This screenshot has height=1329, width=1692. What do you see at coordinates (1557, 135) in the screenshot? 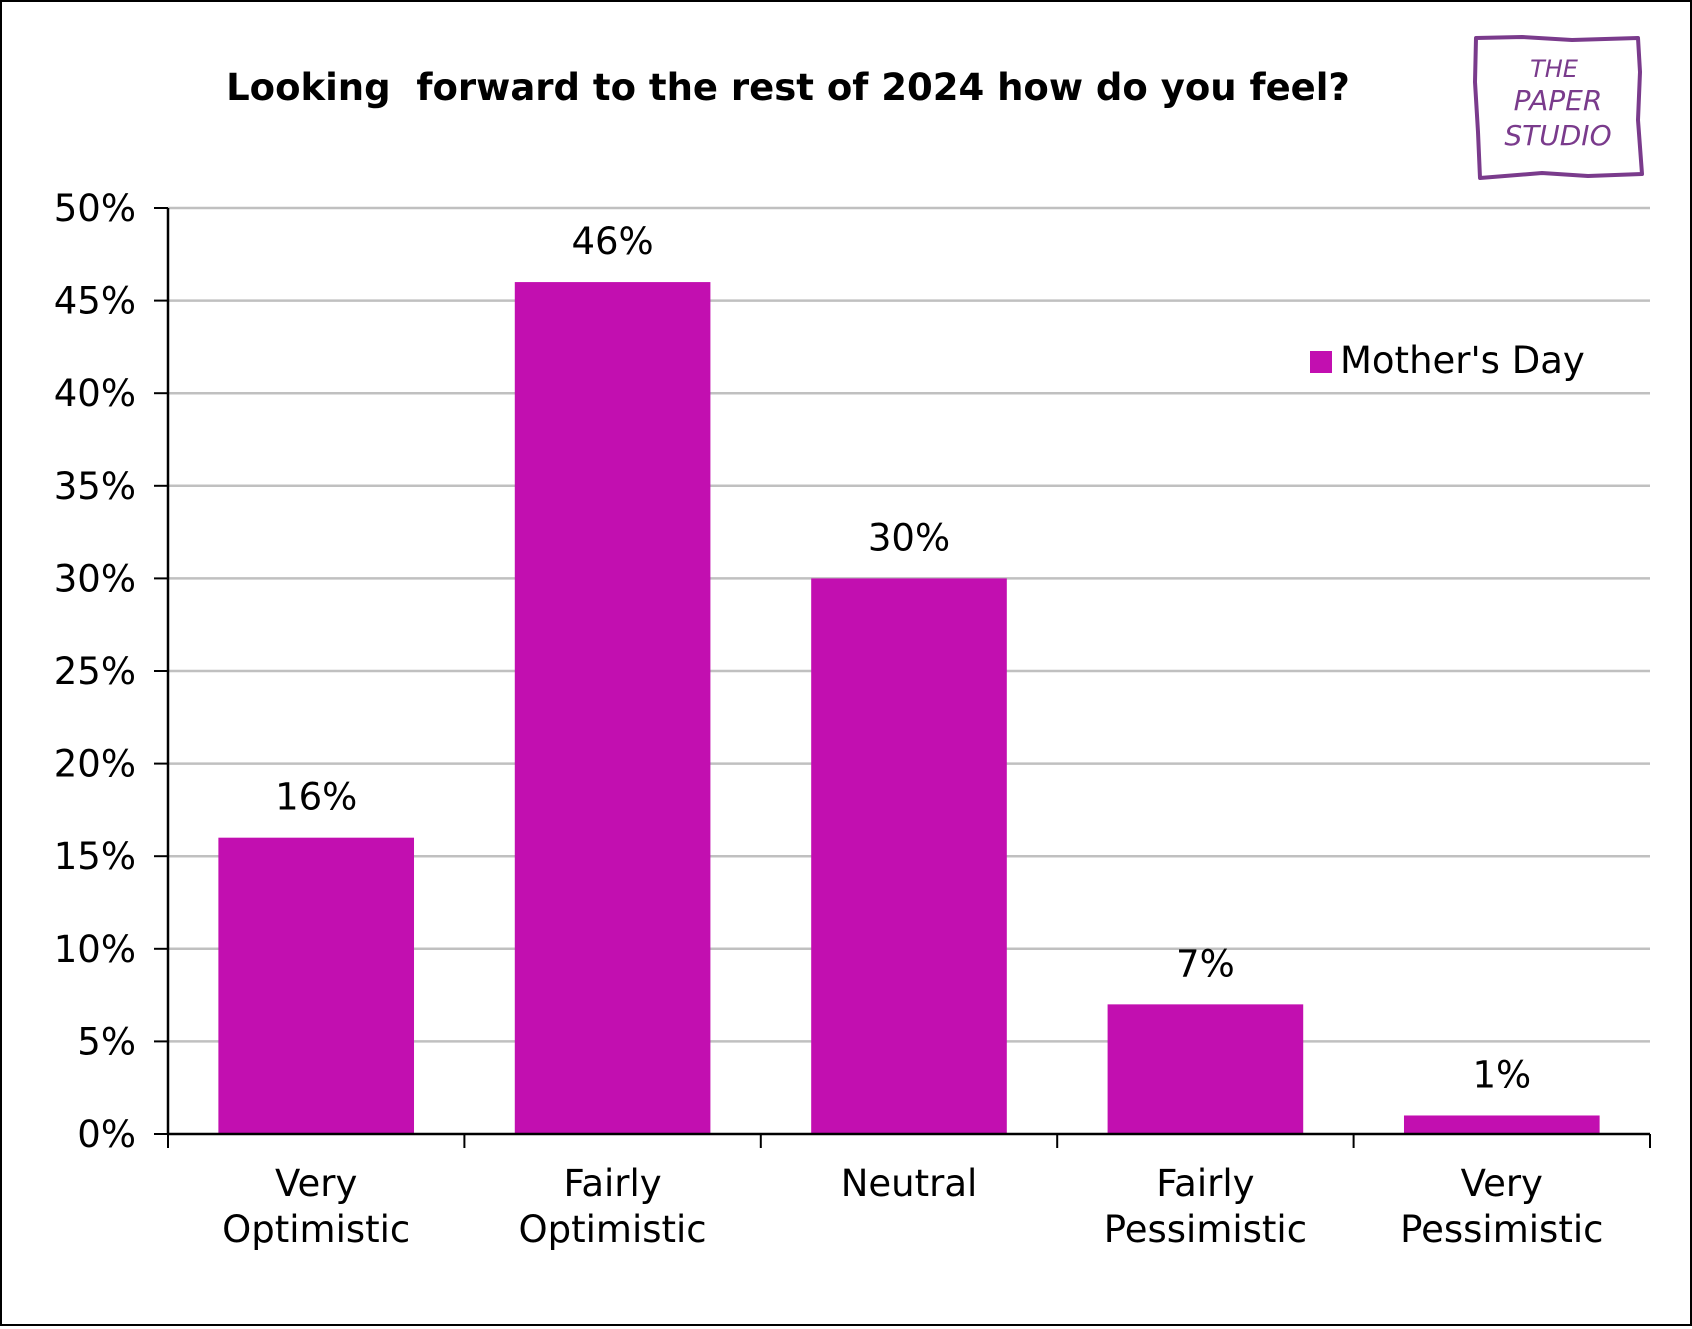
I see `logo-line-3: STUDIO` at bounding box center [1557, 135].